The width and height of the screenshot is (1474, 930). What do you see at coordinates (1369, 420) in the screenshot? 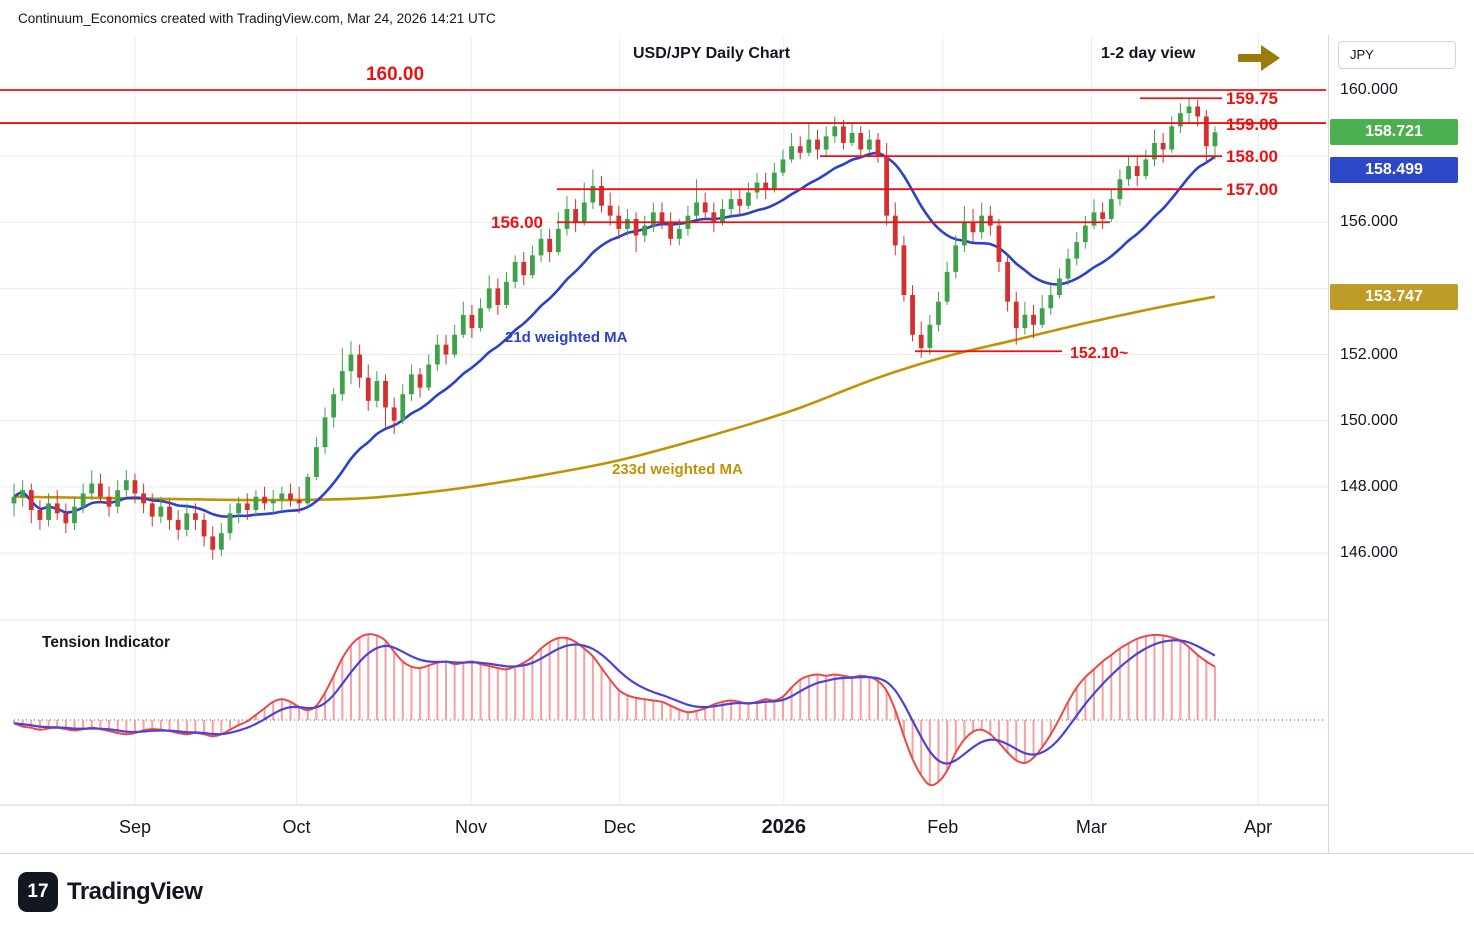
I see `price-scale-label: 150.000` at bounding box center [1369, 420].